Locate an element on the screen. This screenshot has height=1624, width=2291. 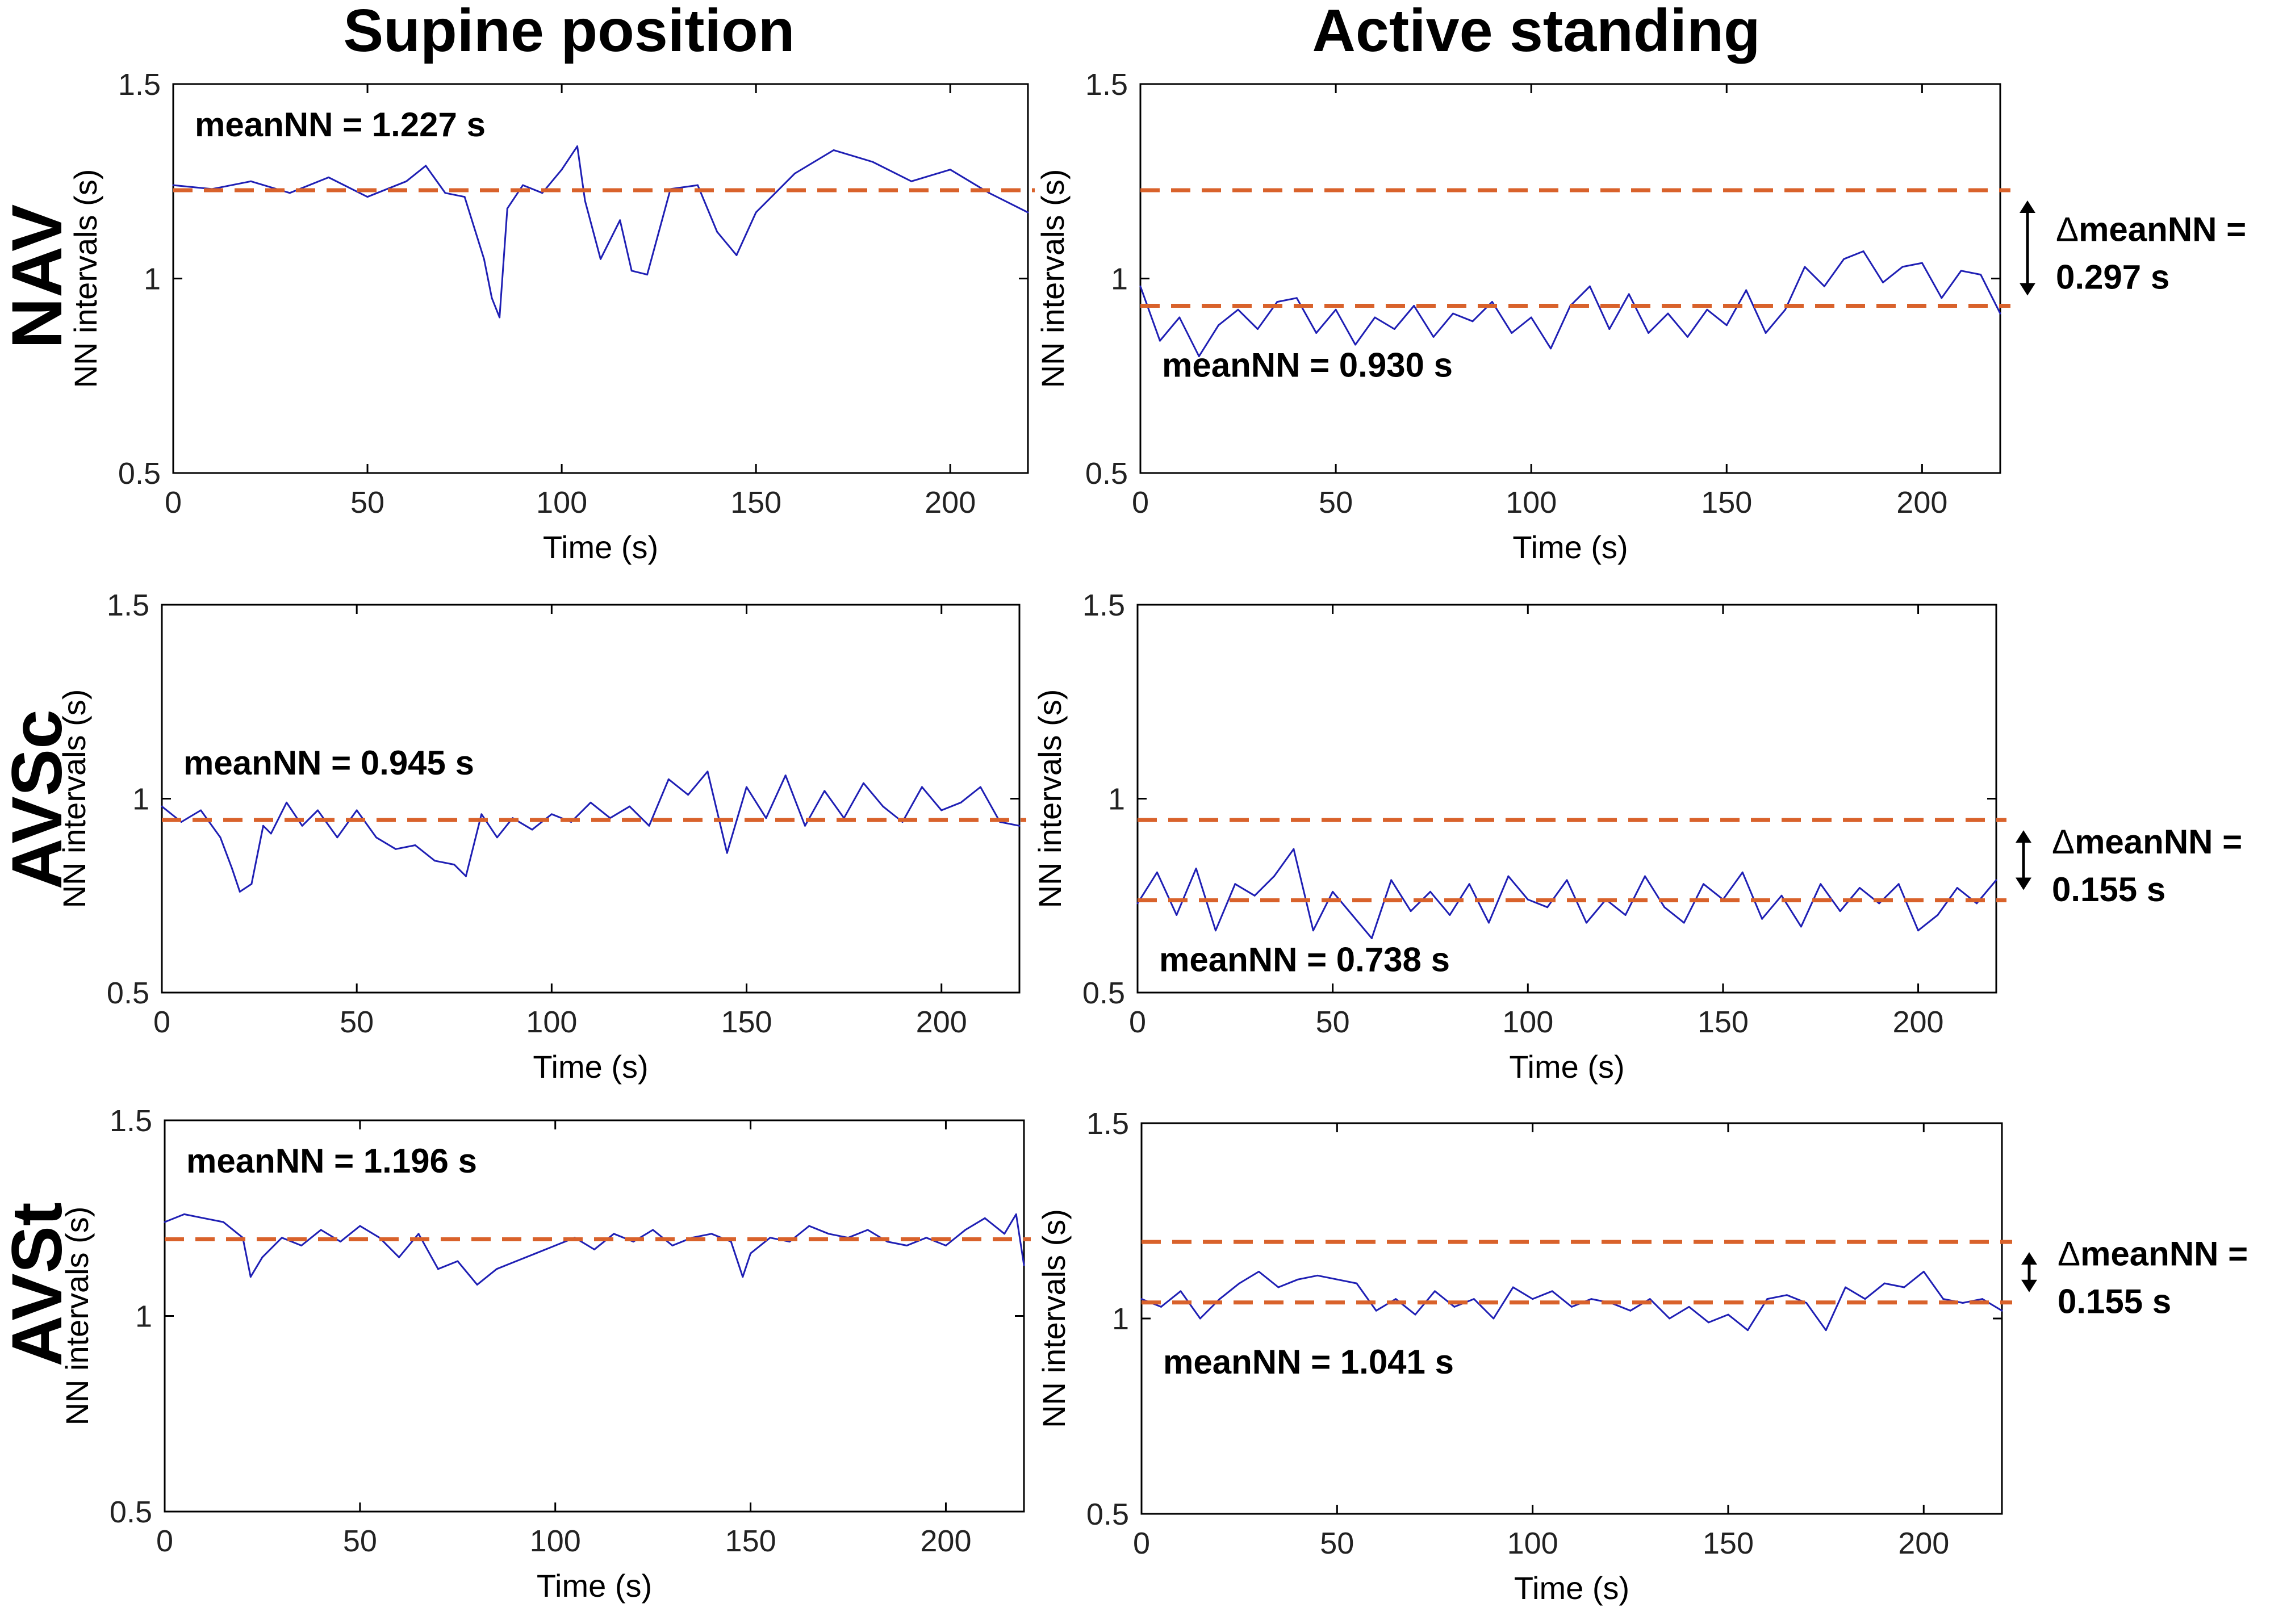
mean-nn-label: meanNN = 1.227 s is located at coordinates (340, 125).